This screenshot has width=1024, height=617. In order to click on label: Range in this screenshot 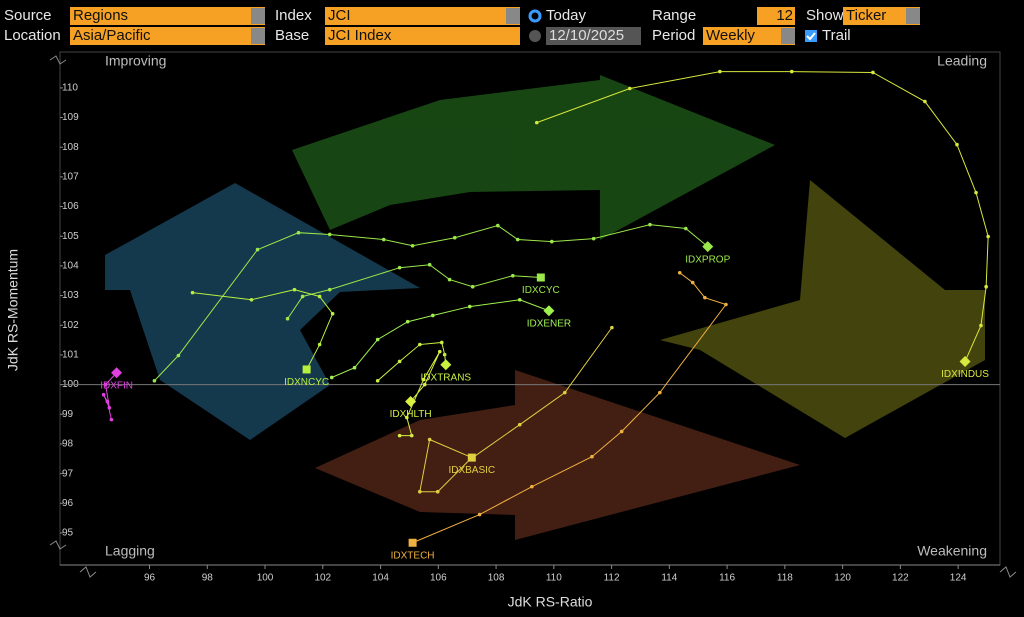, I will do `click(674, 15)`.